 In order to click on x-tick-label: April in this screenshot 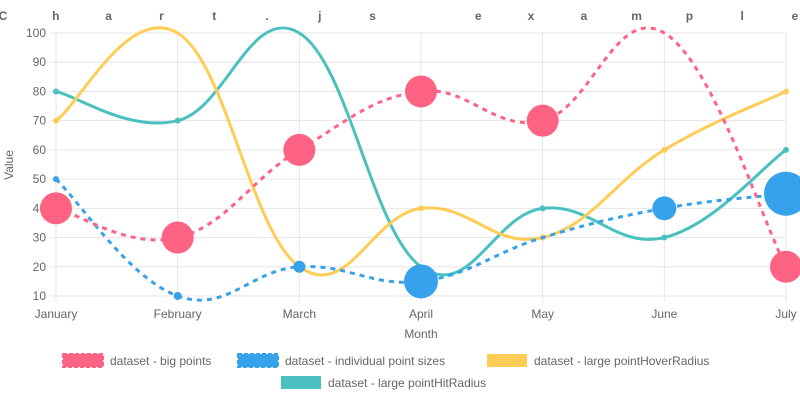, I will do `click(421, 314)`.